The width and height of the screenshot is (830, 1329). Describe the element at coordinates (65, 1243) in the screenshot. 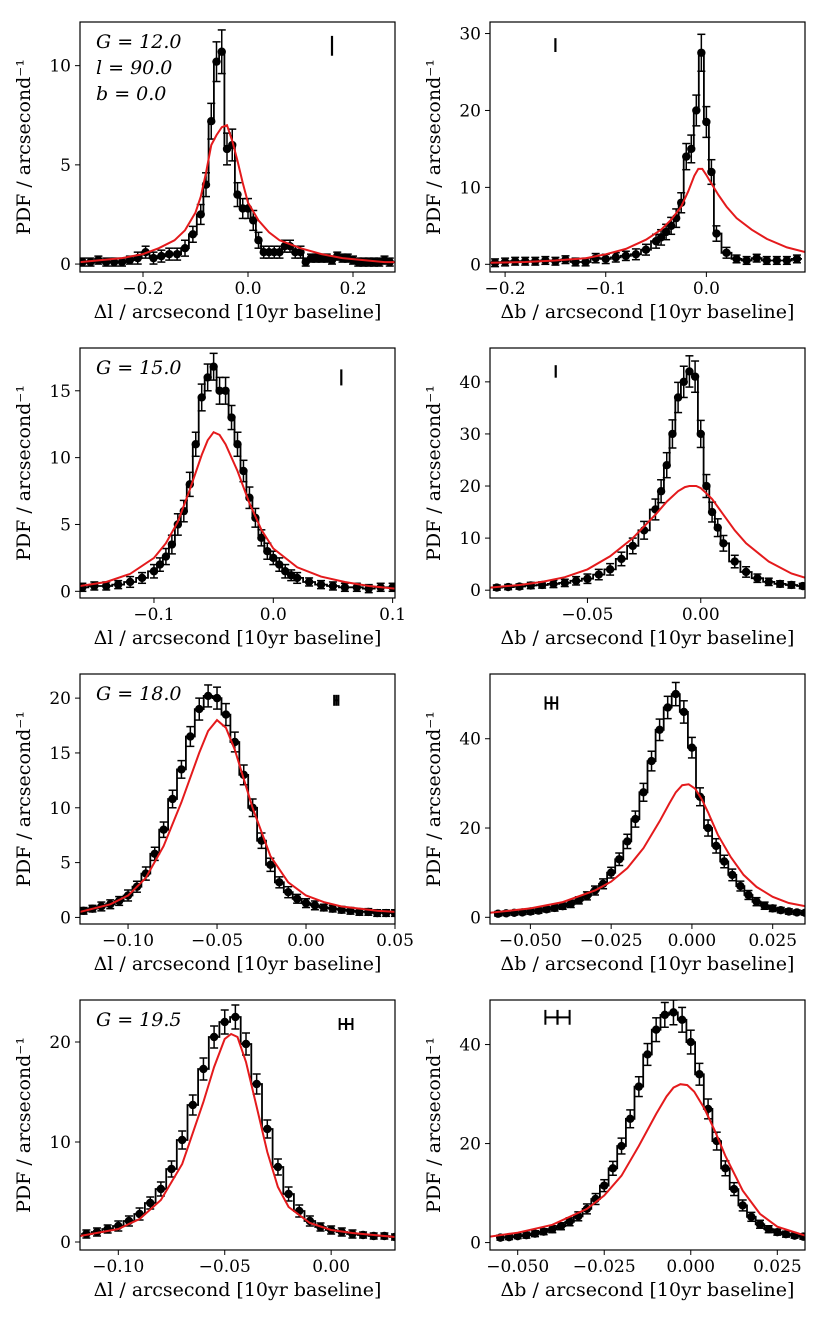

I see `y-tick-label: 0` at that location.